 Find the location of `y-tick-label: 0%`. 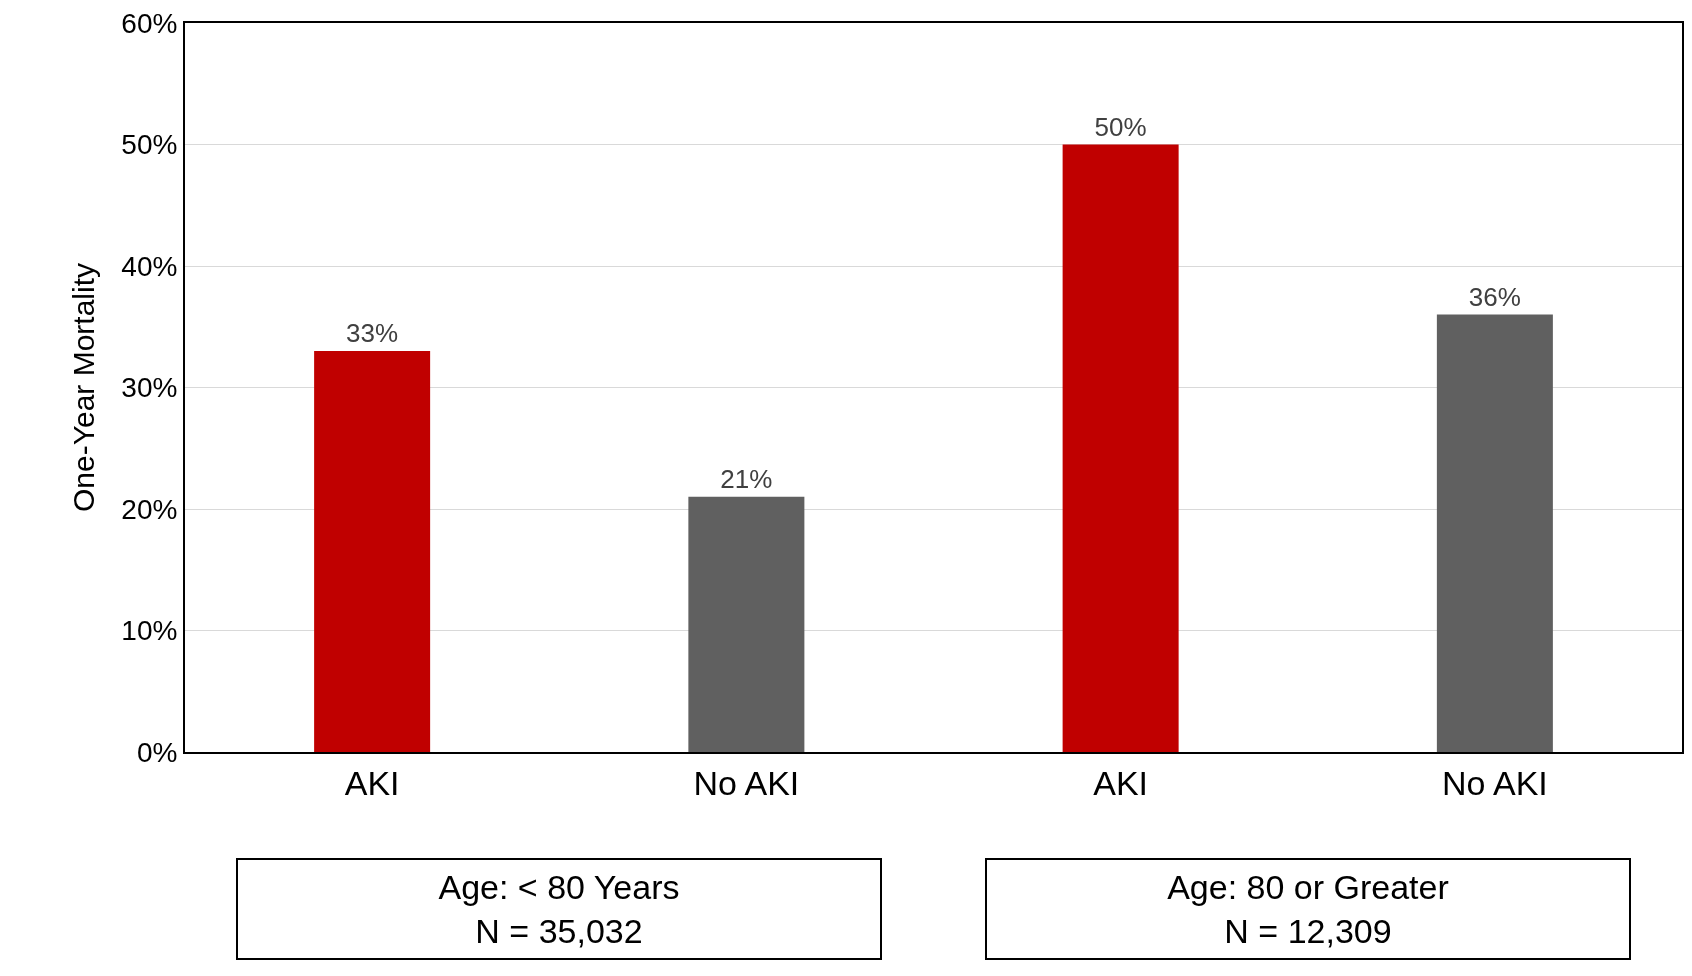

y-tick-label: 0% is located at coordinates (157, 752).